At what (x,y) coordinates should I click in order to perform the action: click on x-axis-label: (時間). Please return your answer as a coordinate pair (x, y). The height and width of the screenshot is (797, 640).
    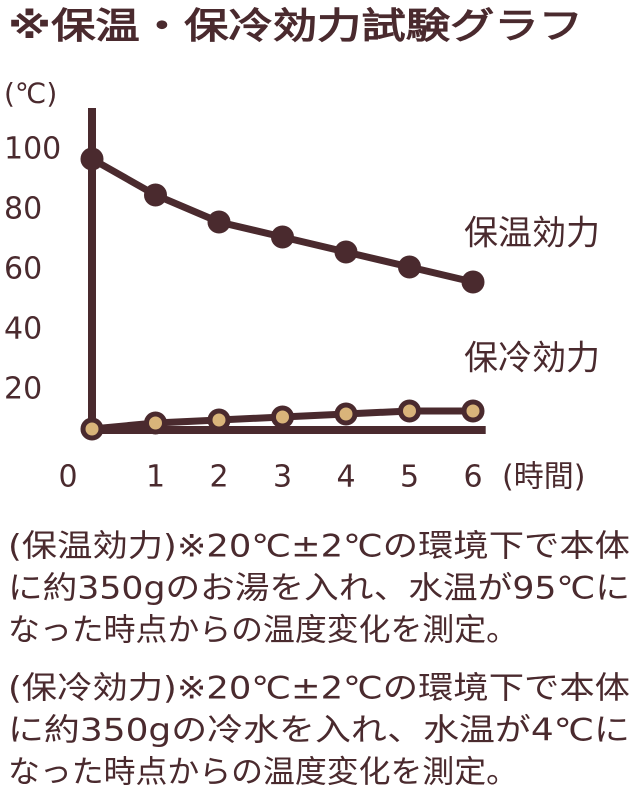
    Looking at the image, I should click on (543, 477).